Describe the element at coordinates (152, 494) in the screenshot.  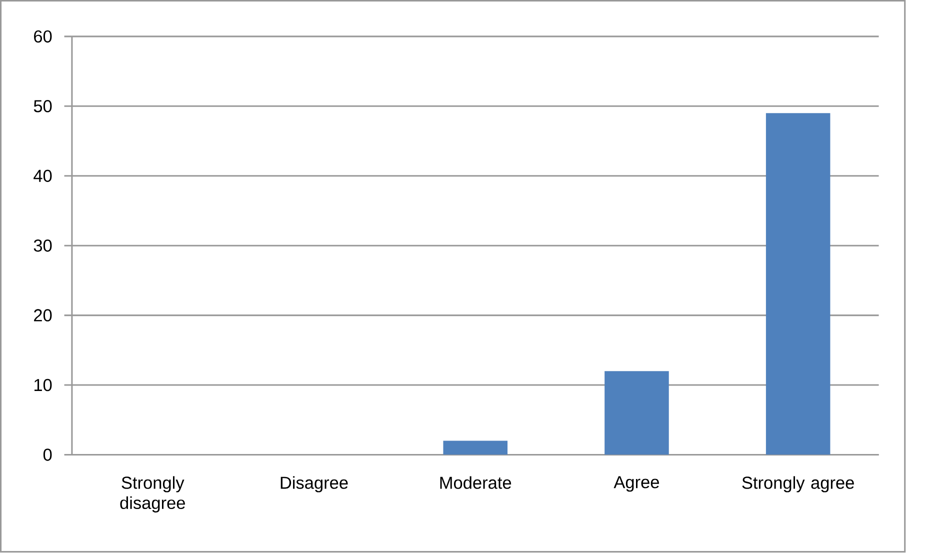
I see `x-tick-label: Strongly disagree` at that location.